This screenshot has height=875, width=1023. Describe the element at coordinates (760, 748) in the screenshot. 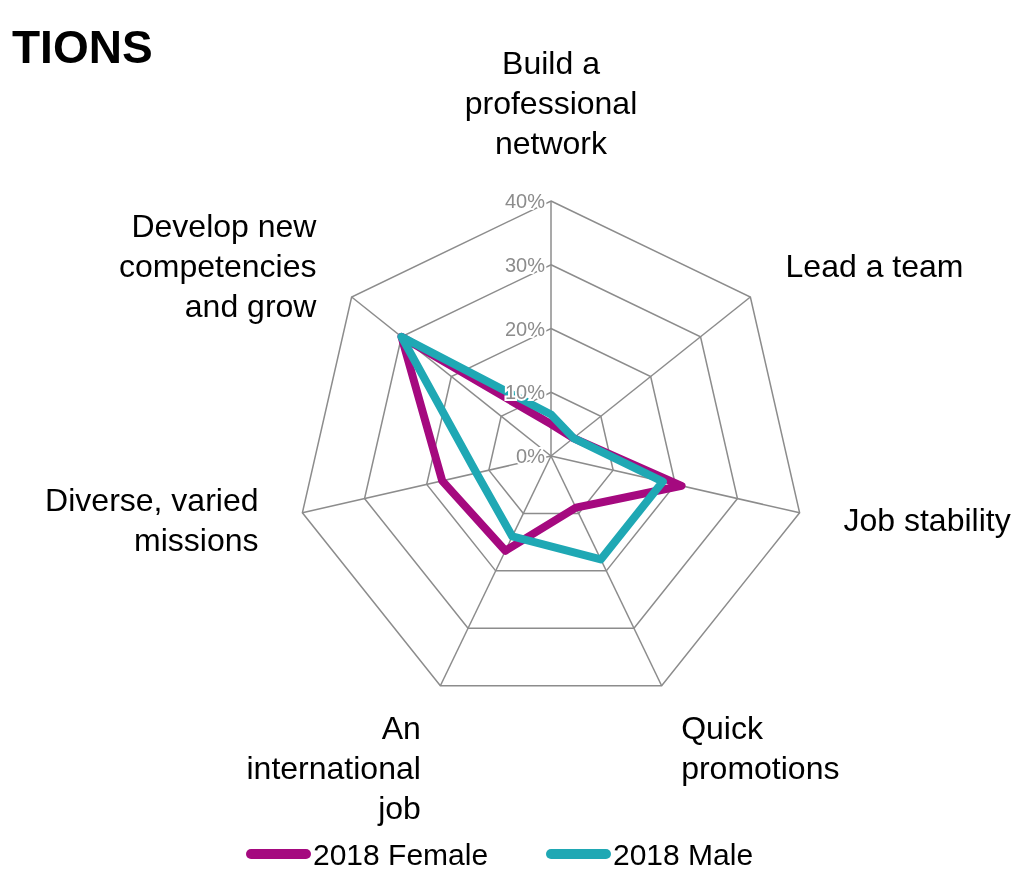

I see `spoke-label: Quick promotions` at that location.